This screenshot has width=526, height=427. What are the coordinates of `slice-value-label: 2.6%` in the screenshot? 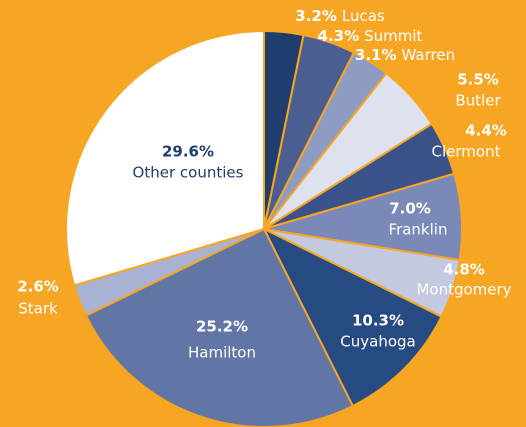 It's located at (38, 287).